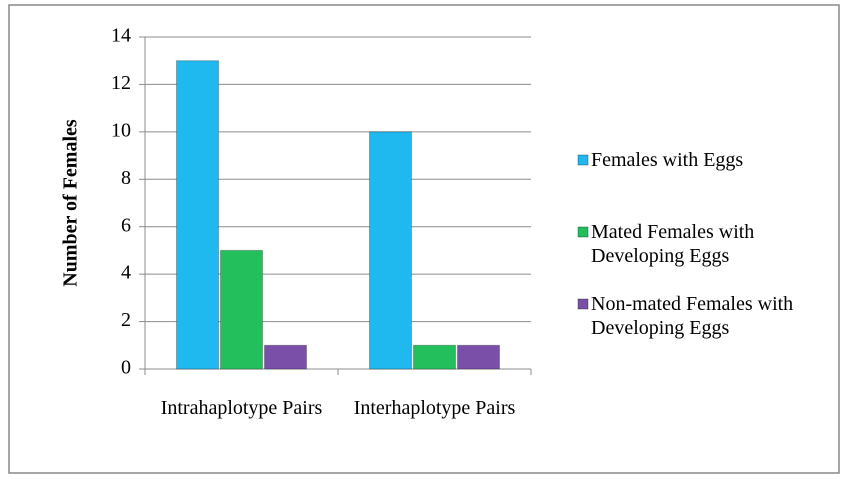 The image size is (844, 479). What do you see at coordinates (126, 320) in the screenshot?
I see `y-tick-label: 2` at bounding box center [126, 320].